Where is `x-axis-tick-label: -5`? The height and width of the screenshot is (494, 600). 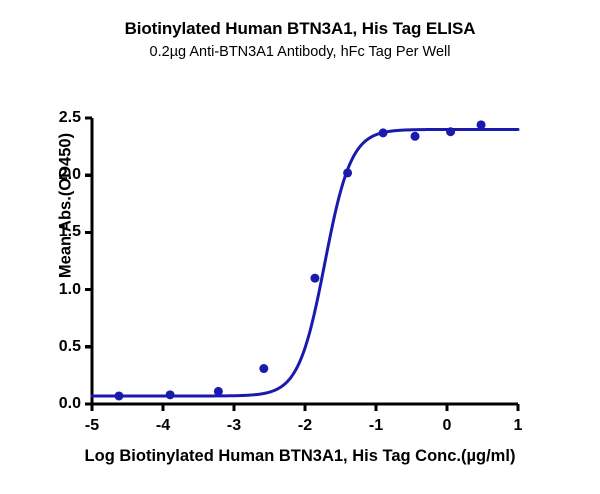
x-axis-tick-label: -5 is located at coordinates (92, 425).